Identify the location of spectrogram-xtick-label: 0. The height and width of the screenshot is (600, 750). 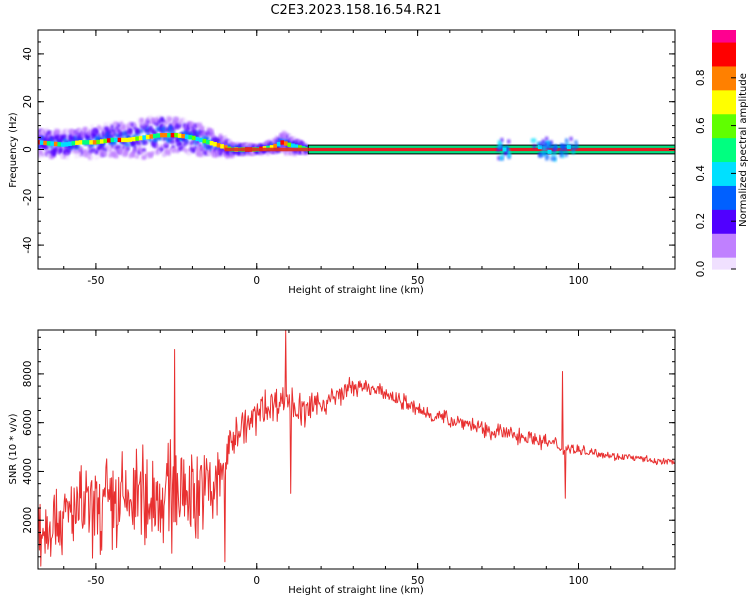
(256, 281).